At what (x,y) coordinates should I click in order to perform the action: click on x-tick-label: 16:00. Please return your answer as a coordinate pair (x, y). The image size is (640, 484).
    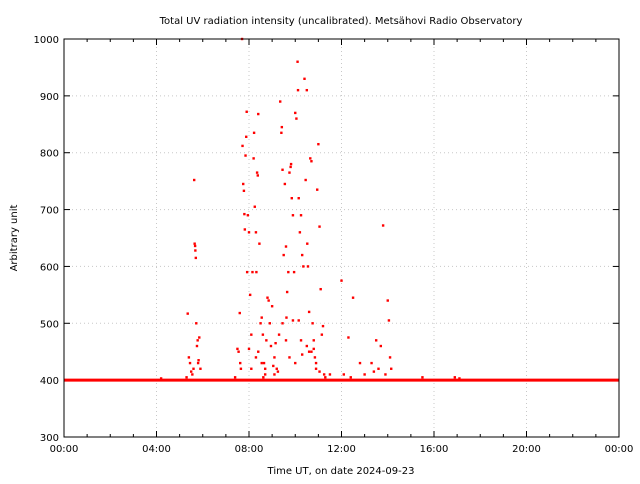
    Looking at the image, I should click on (434, 449).